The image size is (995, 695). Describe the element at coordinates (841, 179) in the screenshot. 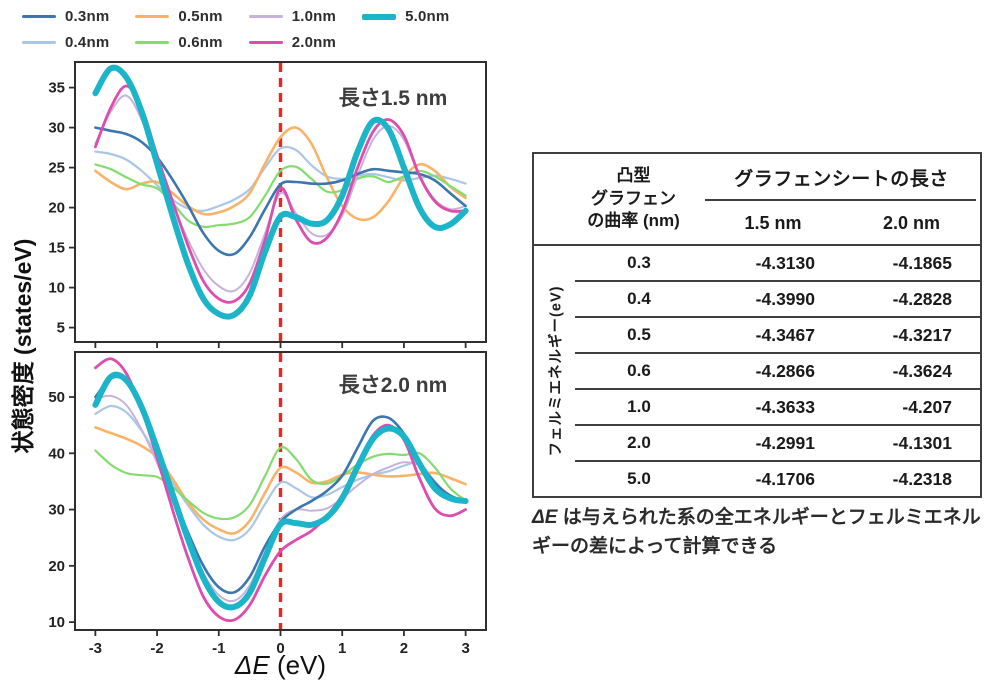

I see `table-span-header: グラフェンシートの長さ` at that location.